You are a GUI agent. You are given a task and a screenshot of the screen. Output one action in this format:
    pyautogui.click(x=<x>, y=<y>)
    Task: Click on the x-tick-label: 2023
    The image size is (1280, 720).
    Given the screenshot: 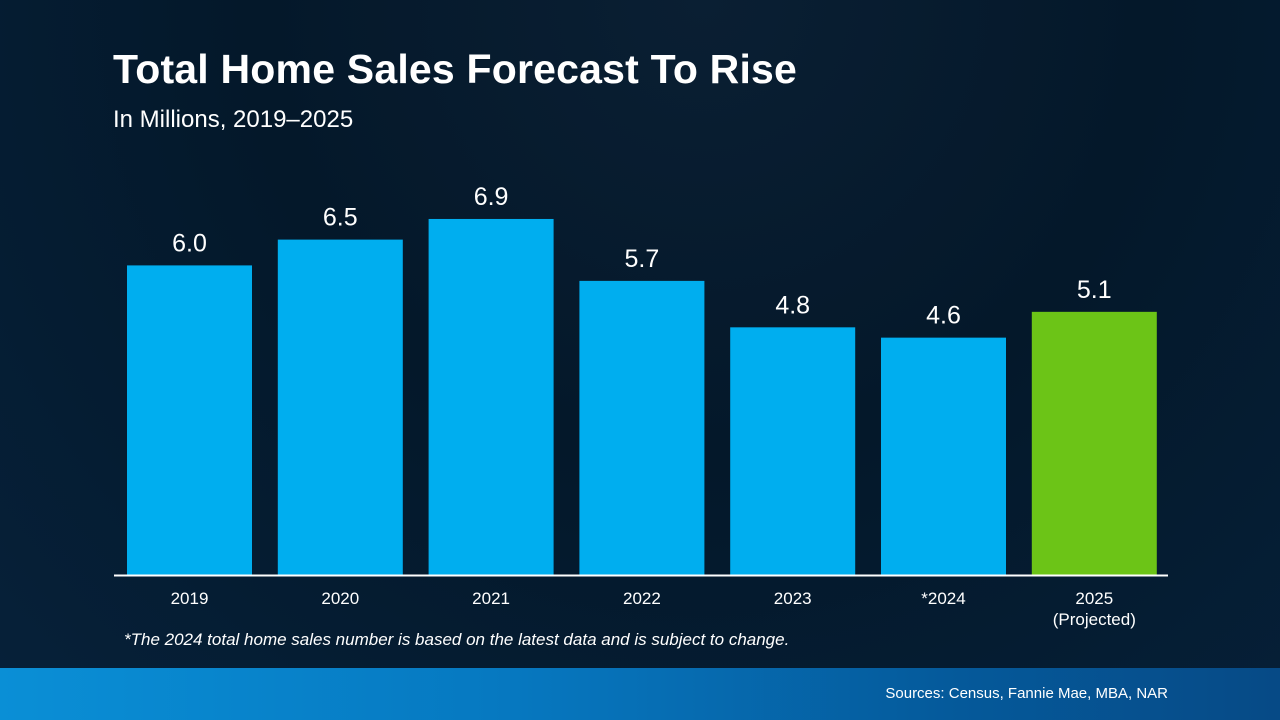 What is the action you would take?
    pyautogui.click(x=793, y=598)
    